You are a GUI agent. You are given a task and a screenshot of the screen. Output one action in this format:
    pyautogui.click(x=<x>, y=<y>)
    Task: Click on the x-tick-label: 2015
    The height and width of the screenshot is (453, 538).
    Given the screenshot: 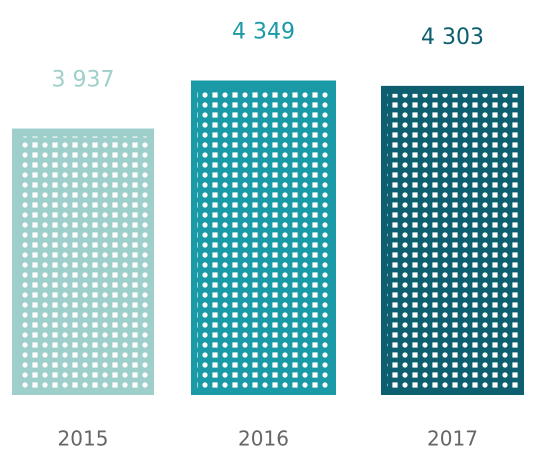 What is the action you would take?
    pyautogui.click(x=83, y=439)
    